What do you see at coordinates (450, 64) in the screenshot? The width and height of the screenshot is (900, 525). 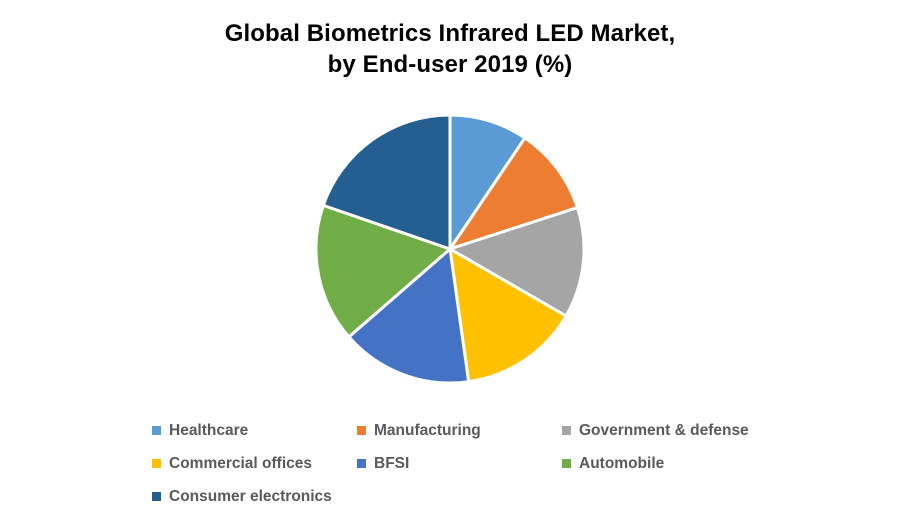 I see `chart-title-line-2: by End-user 2019 (%)` at bounding box center [450, 64].